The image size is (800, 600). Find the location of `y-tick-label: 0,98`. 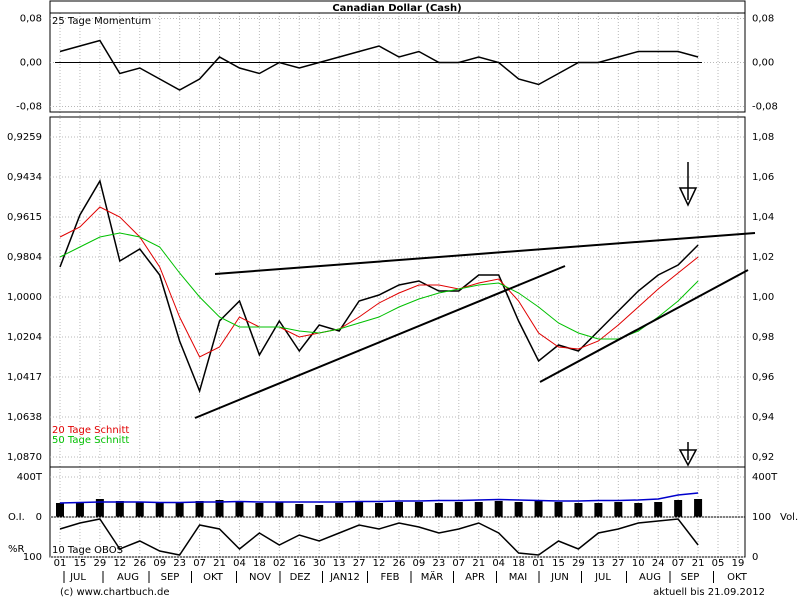

y-tick-label: 0,98 is located at coordinates (763, 337).